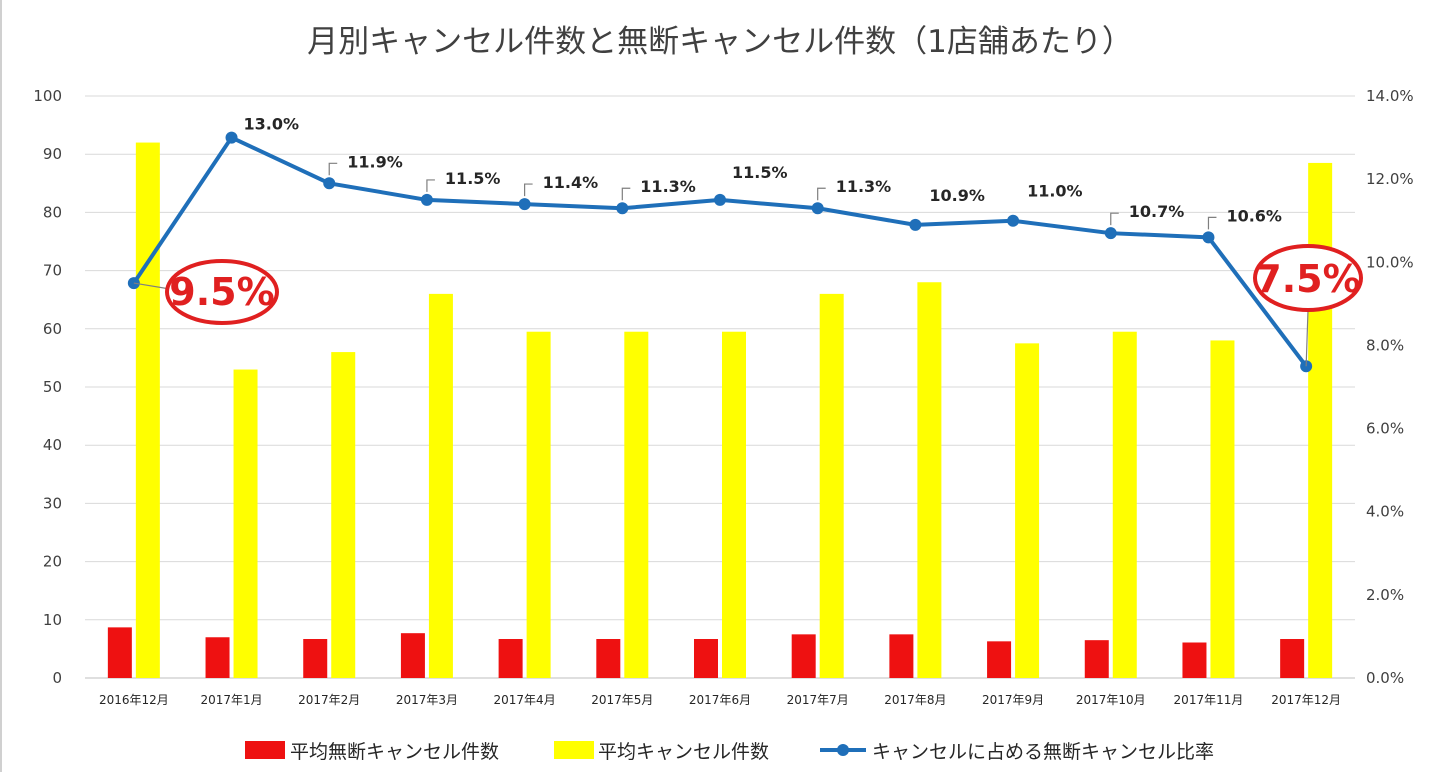 The height and width of the screenshot is (772, 1440). What do you see at coordinates (1390, 262) in the screenshot?
I see `y-right-tick-label: 10.0%` at bounding box center [1390, 262].